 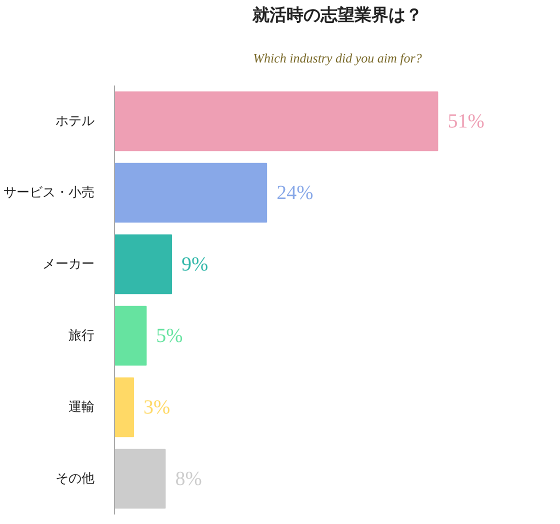 What do you see at coordinates (466, 121) in the screenshot?
I see `data-label: 51%` at bounding box center [466, 121].